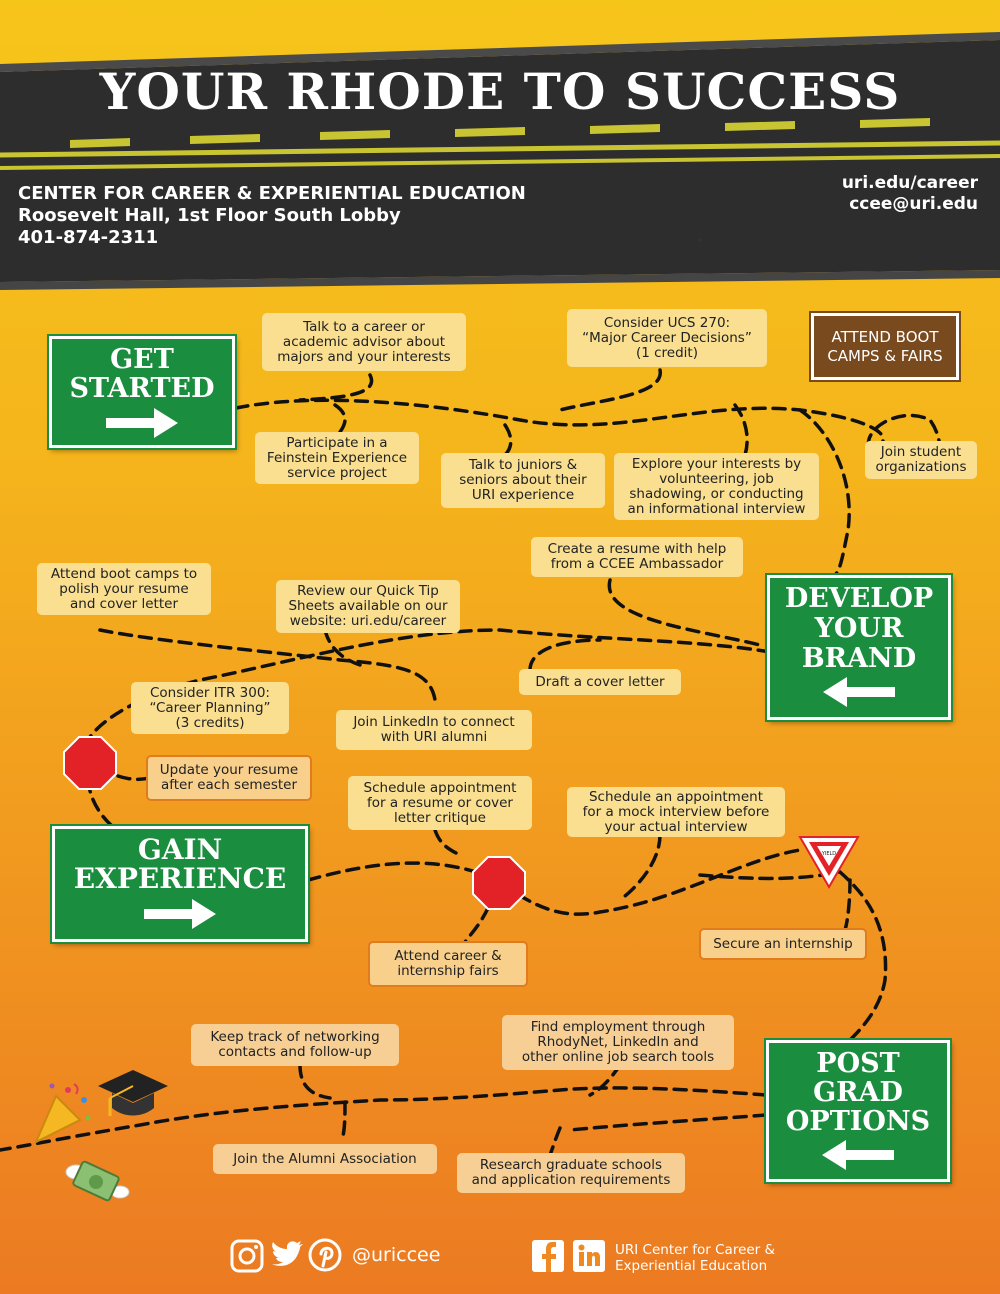  What do you see at coordinates (828, 854) in the screenshot?
I see `yield-text: YIELD` at bounding box center [828, 854].